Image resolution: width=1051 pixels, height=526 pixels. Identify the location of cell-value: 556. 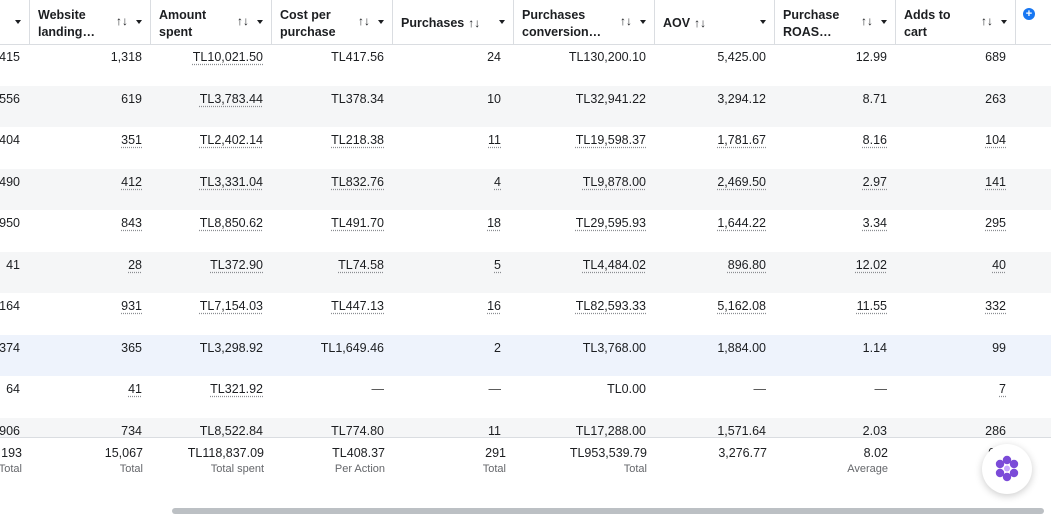
(10, 99).